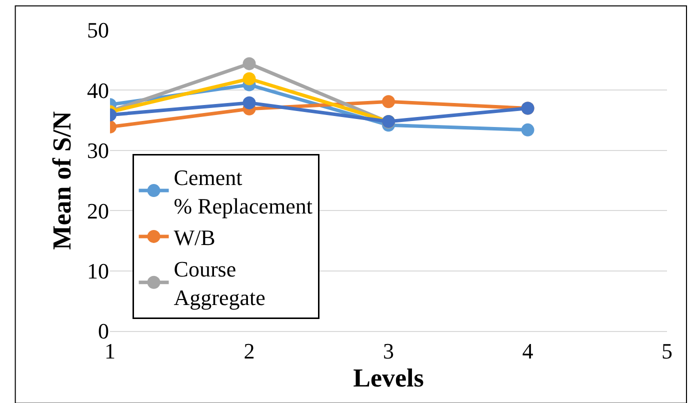 The image size is (695, 403). Describe the element at coordinates (98, 30) in the screenshot. I see `y-tick-label: 50` at that location.